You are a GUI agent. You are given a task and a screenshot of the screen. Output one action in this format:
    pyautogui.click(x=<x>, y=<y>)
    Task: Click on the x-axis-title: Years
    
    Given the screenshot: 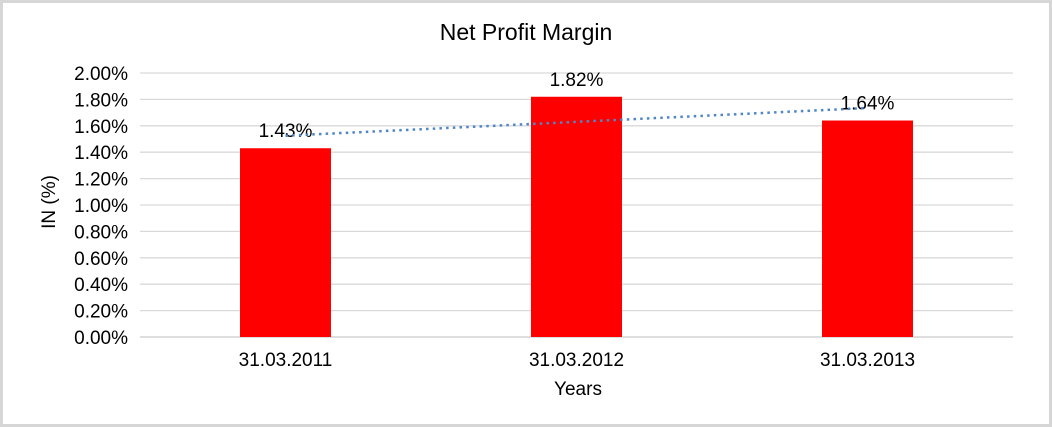 What is the action you would take?
    pyautogui.click(x=578, y=389)
    